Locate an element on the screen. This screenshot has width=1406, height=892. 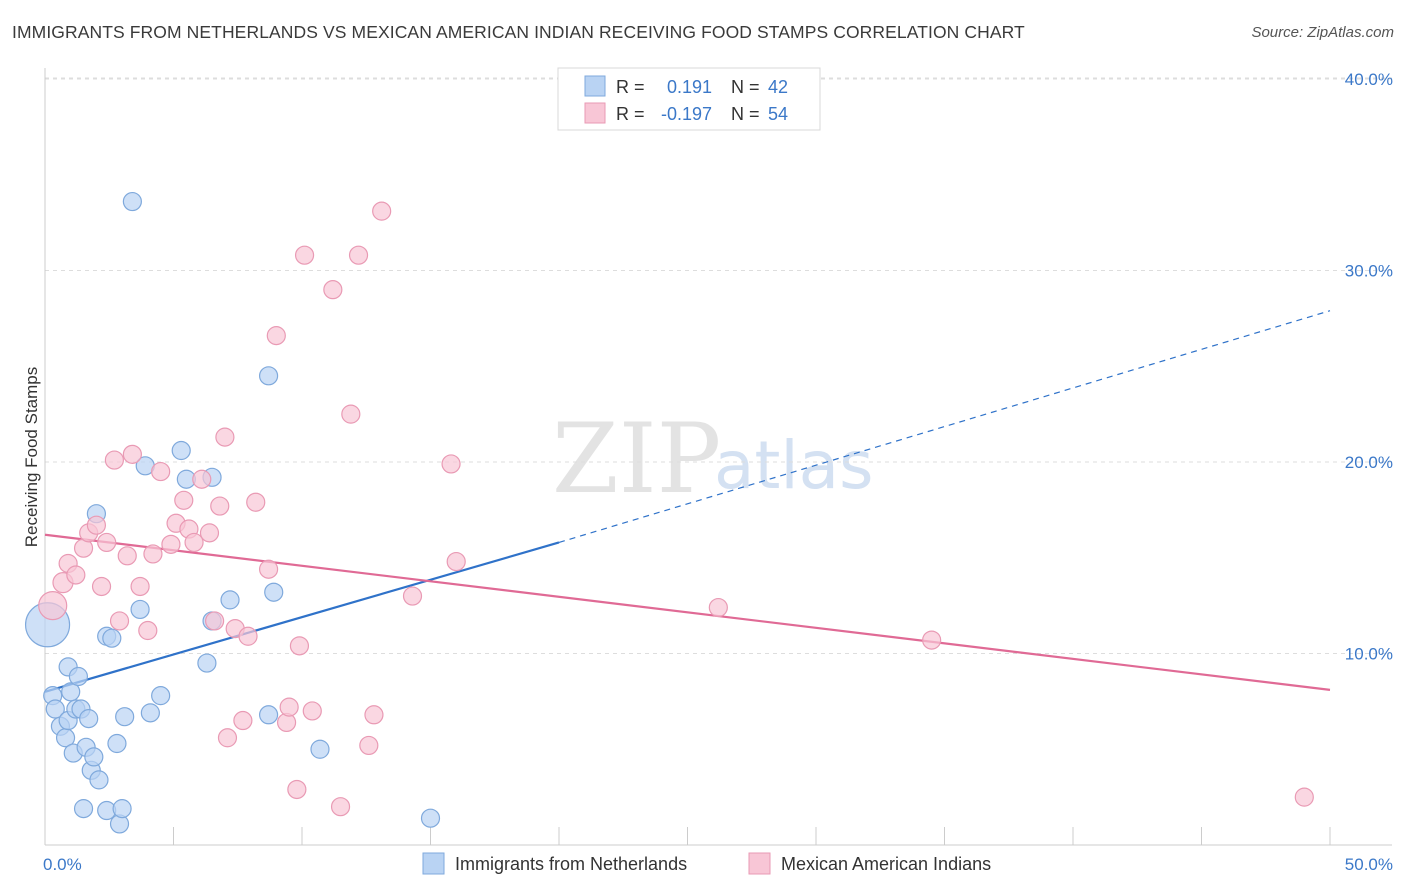
y-tick-label-1: 20.0% is located at coordinates (1369, 462).